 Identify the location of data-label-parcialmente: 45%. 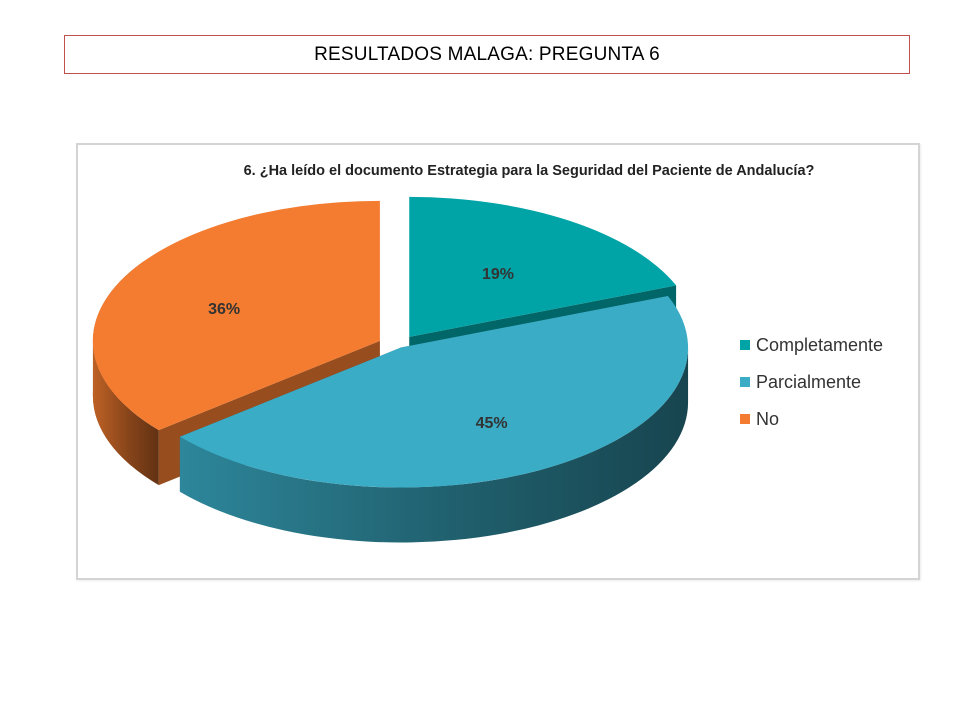
(492, 423).